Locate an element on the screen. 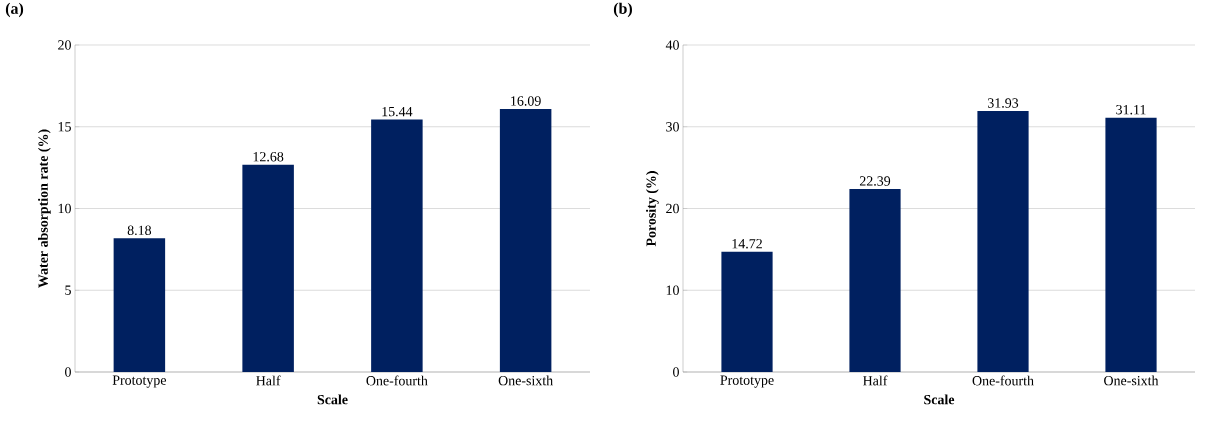 This screenshot has height=432, width=1207. y-tick-label: 5 is located at coordinates (68, 290).